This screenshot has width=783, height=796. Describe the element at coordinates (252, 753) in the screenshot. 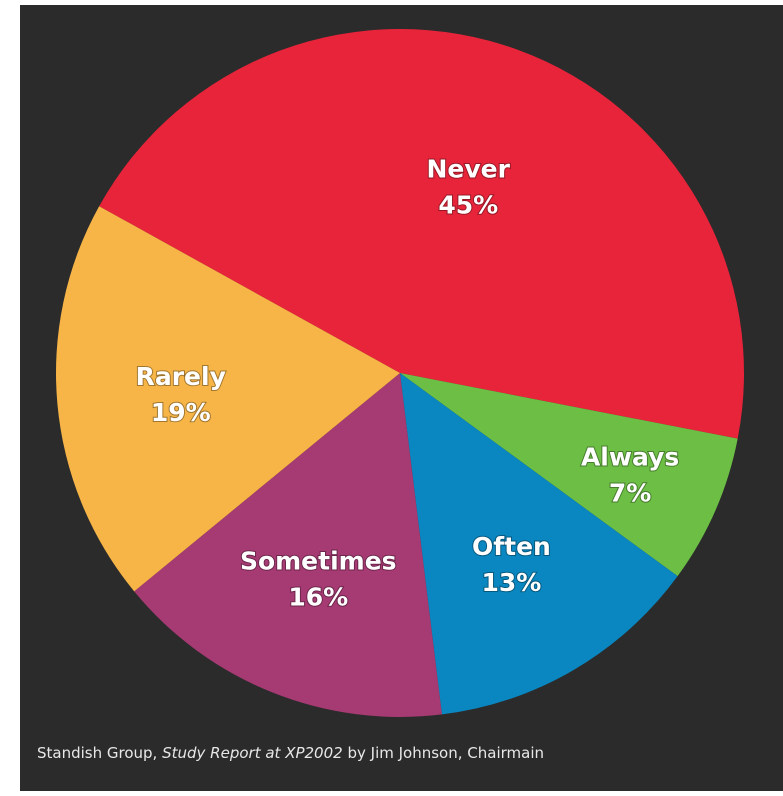

I see `caption-title: Study Report at XP2002` at that location.